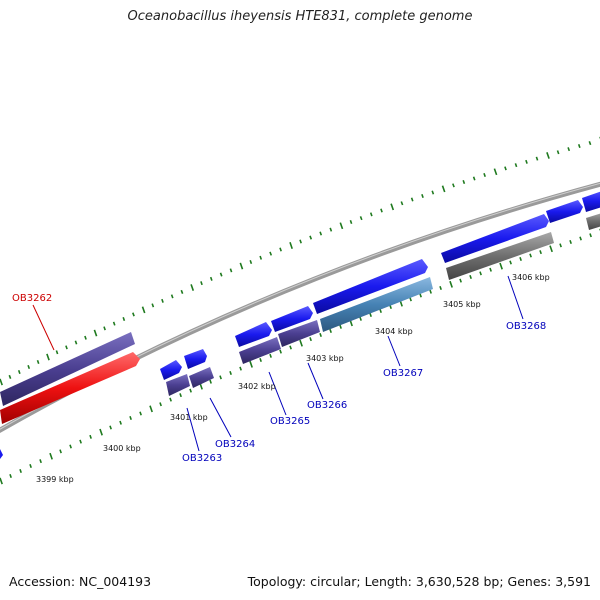  Describe the element at coordinates (235, 444) in the screenshot. I see `gene-label-ob3264: OB3264` at that location.